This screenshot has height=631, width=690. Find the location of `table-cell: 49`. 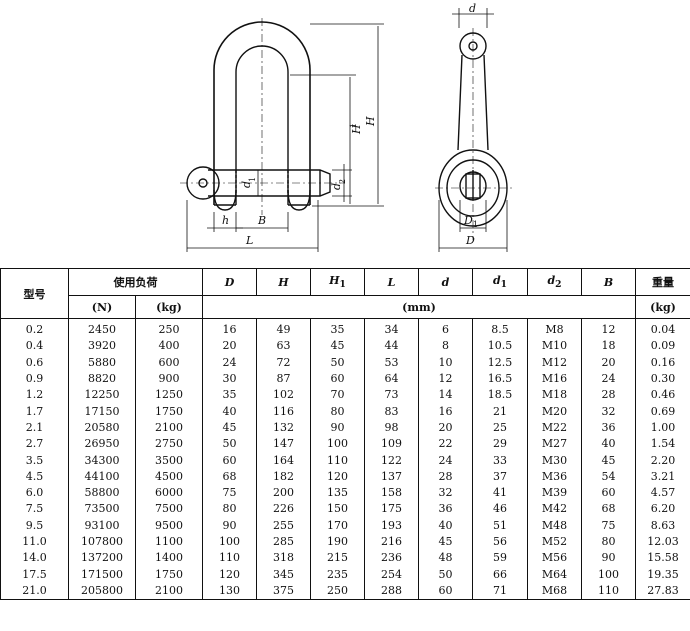

table-cell: 49 is located at coordinates (283, 328).